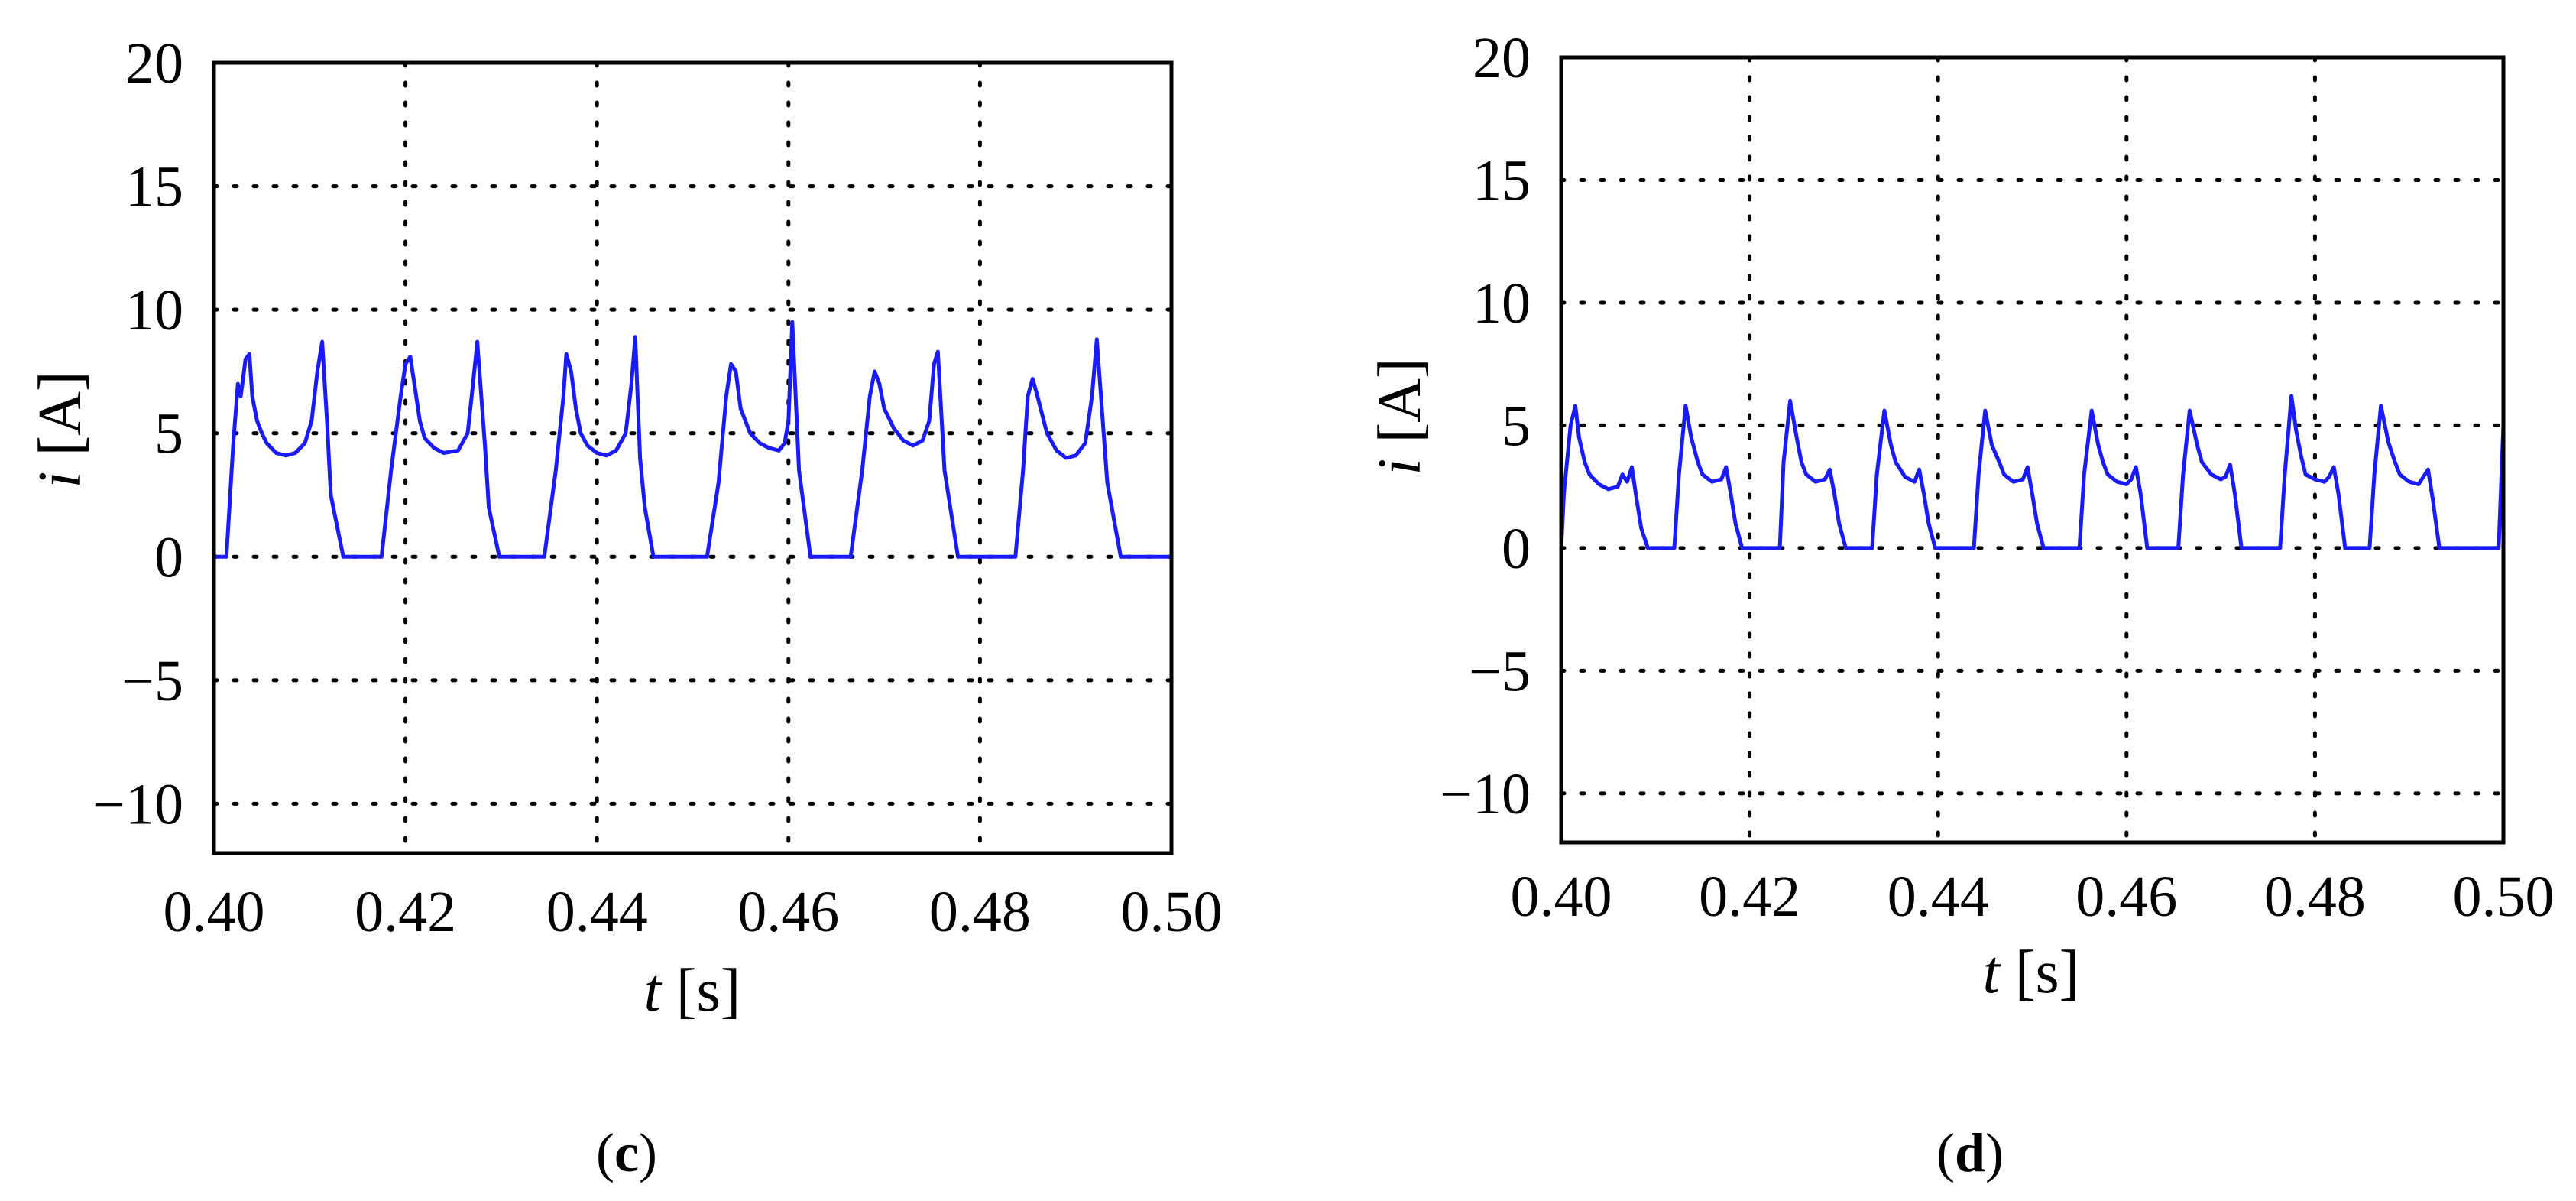 Image resolution: width=2576 pixels, height=1201 pixels. Describe the element at coordinates (1172, 912) in the screenshot. I see `x-tick-label-c-5: 0.50` at that location.